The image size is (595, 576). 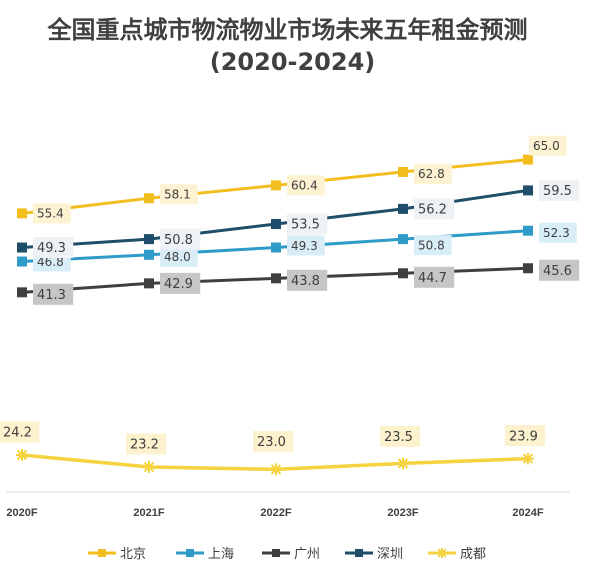 What do you see at coordinates (21, 513) in the screenshot?
I see `x-tick-label: 2020F` at bounding box center [21, 513].